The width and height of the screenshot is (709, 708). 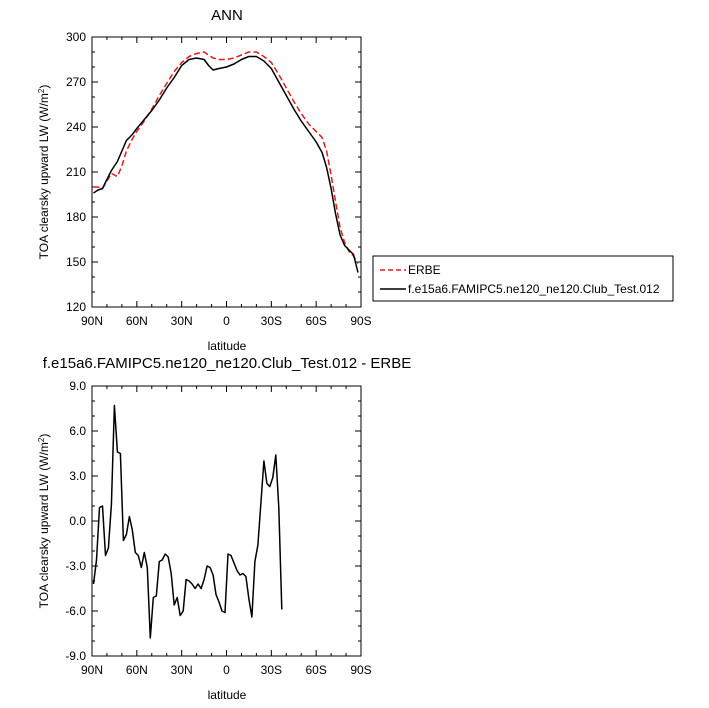 What do you see at coordinates (44, 525) in the screenshot?
I see `bottom-y-axis-title-main: TOA clearsky upward LW (W/m` at bounding box center [44, 525].